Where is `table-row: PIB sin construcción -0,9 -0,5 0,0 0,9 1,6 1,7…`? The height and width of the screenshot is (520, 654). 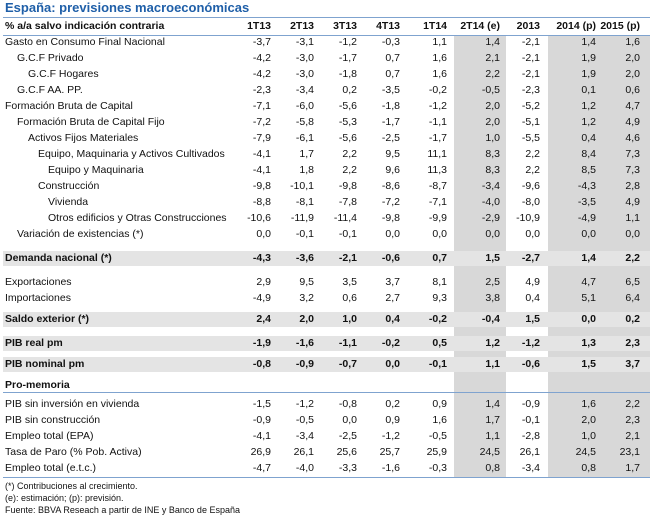
table-row: PIB sin construcción -0,9 -0,5 0,0 0,9 1,6 1,7… is located at coordinates (326, 420).